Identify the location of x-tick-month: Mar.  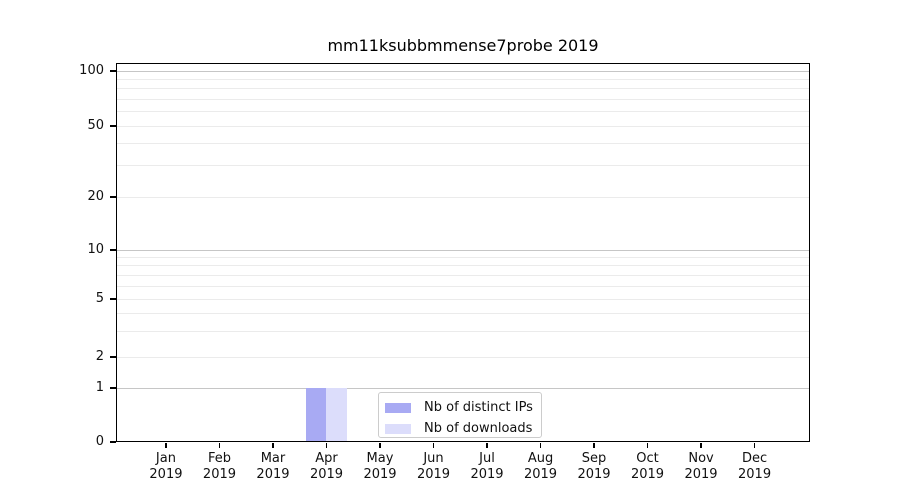
(273, 458).